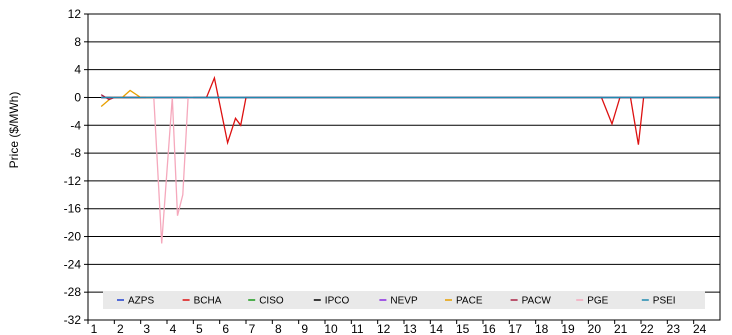 This screenshot has height=335, width=732. I want to click on x-axis: 1 2 3 4 5 6 7 8 9 10 11 12 13 14 15 16 17 18 19 20 21 22 23 24, so click(397, 327).